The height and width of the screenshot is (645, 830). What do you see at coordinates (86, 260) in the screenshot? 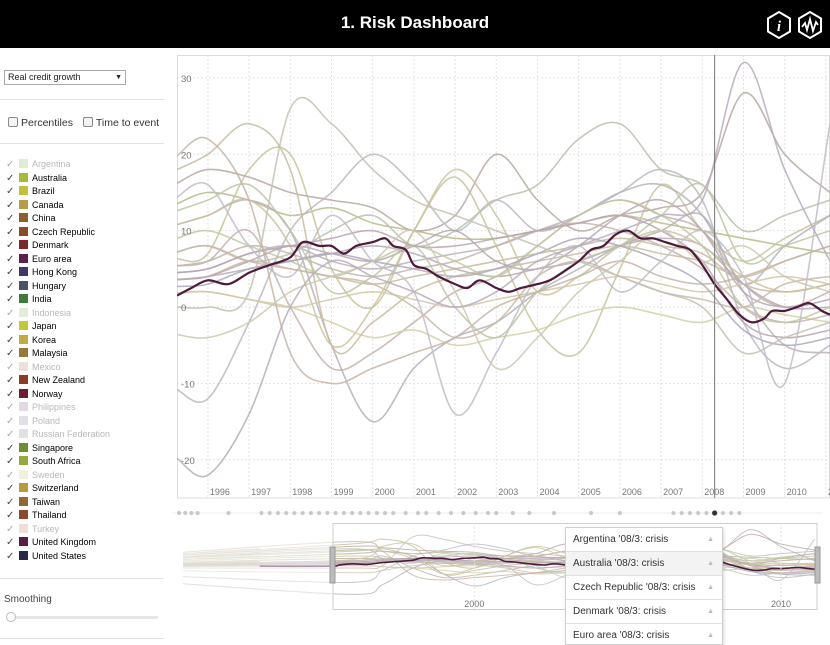
I see `country-item: ✓ Euro area` at bounding box center [86, 260].